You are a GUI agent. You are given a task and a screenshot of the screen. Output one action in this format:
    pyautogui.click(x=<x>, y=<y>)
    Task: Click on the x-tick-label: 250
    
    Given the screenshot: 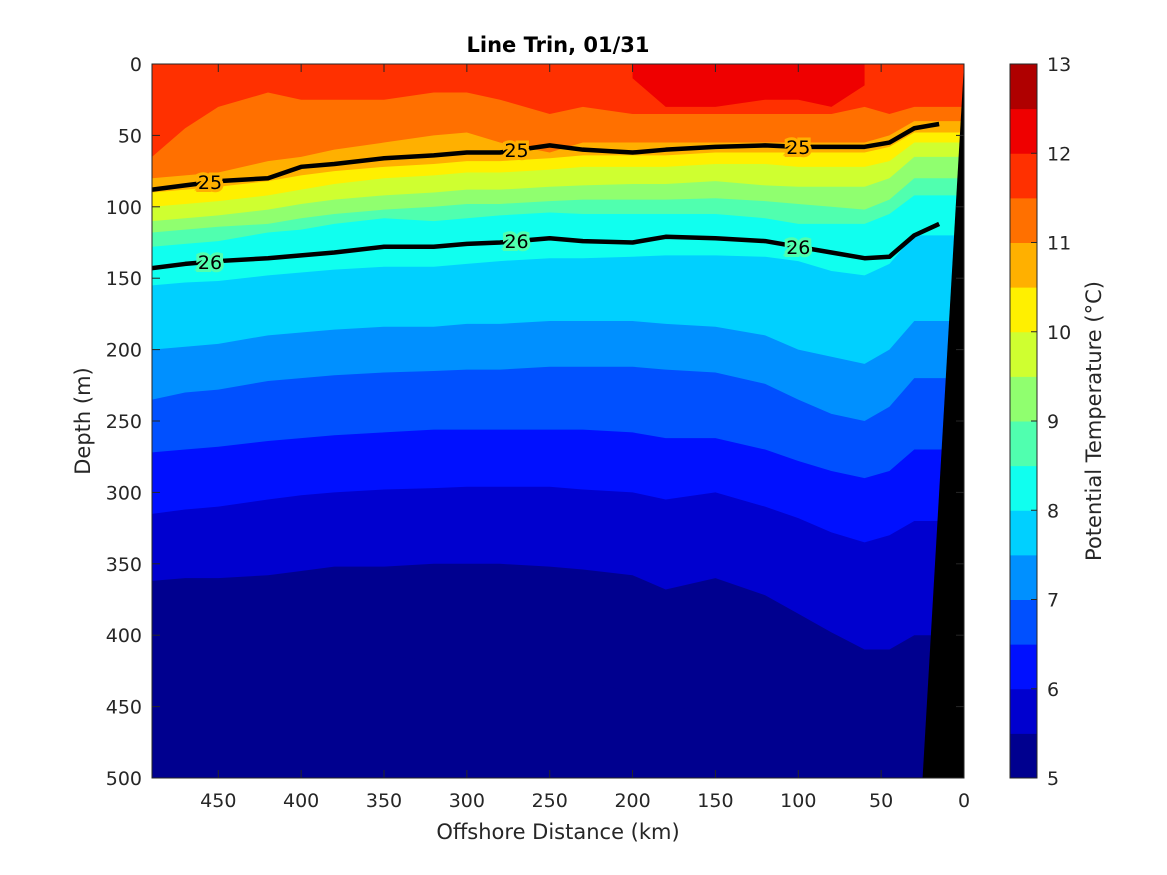 What is the action you would take?
    pyautogui.click(x=550, y=801)
    